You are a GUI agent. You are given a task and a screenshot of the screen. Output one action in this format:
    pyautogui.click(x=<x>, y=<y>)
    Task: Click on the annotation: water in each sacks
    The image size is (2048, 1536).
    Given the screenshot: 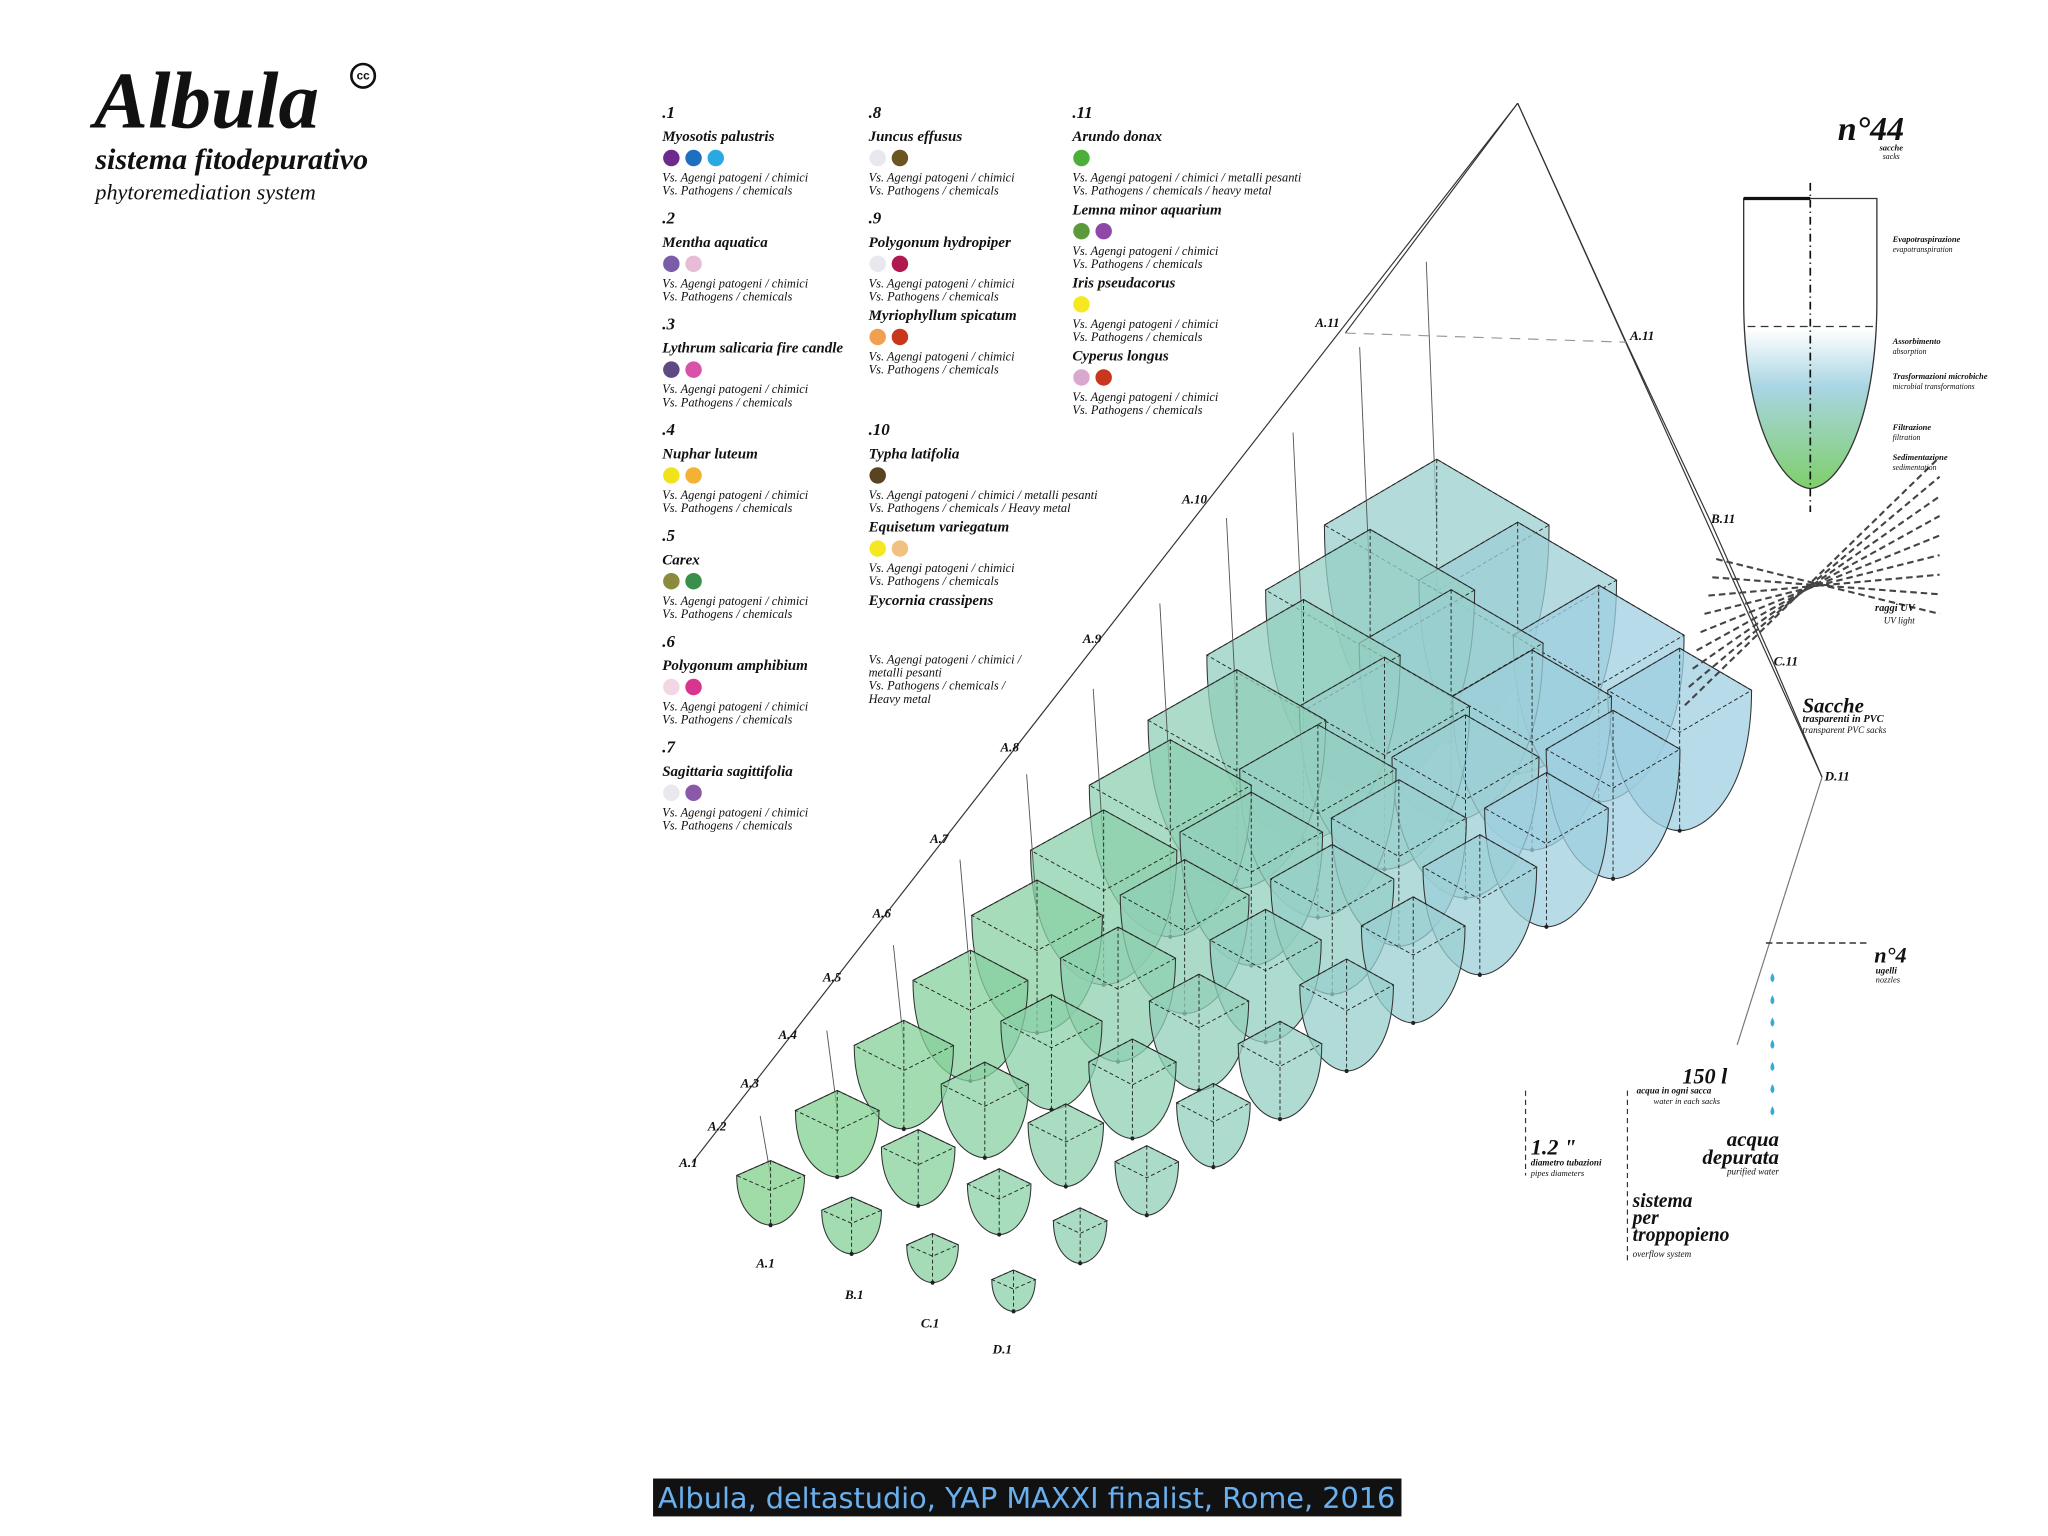 What is the action you would take?
    pyautogui.click(x=1687, y=1101)
    